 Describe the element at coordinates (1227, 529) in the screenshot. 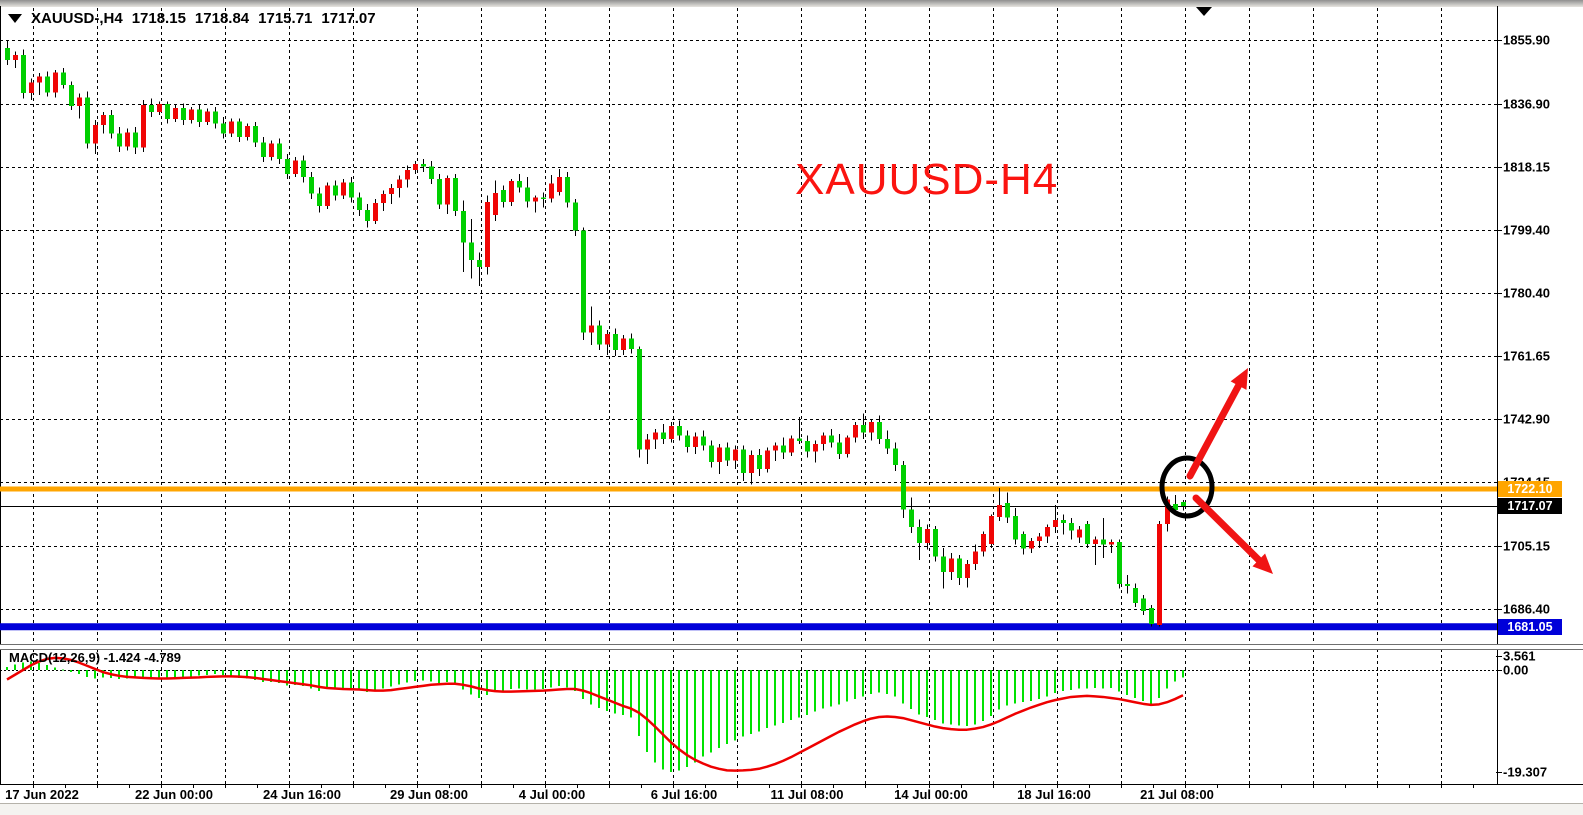

I see `annotation-arrow-down-shaft` at that location.